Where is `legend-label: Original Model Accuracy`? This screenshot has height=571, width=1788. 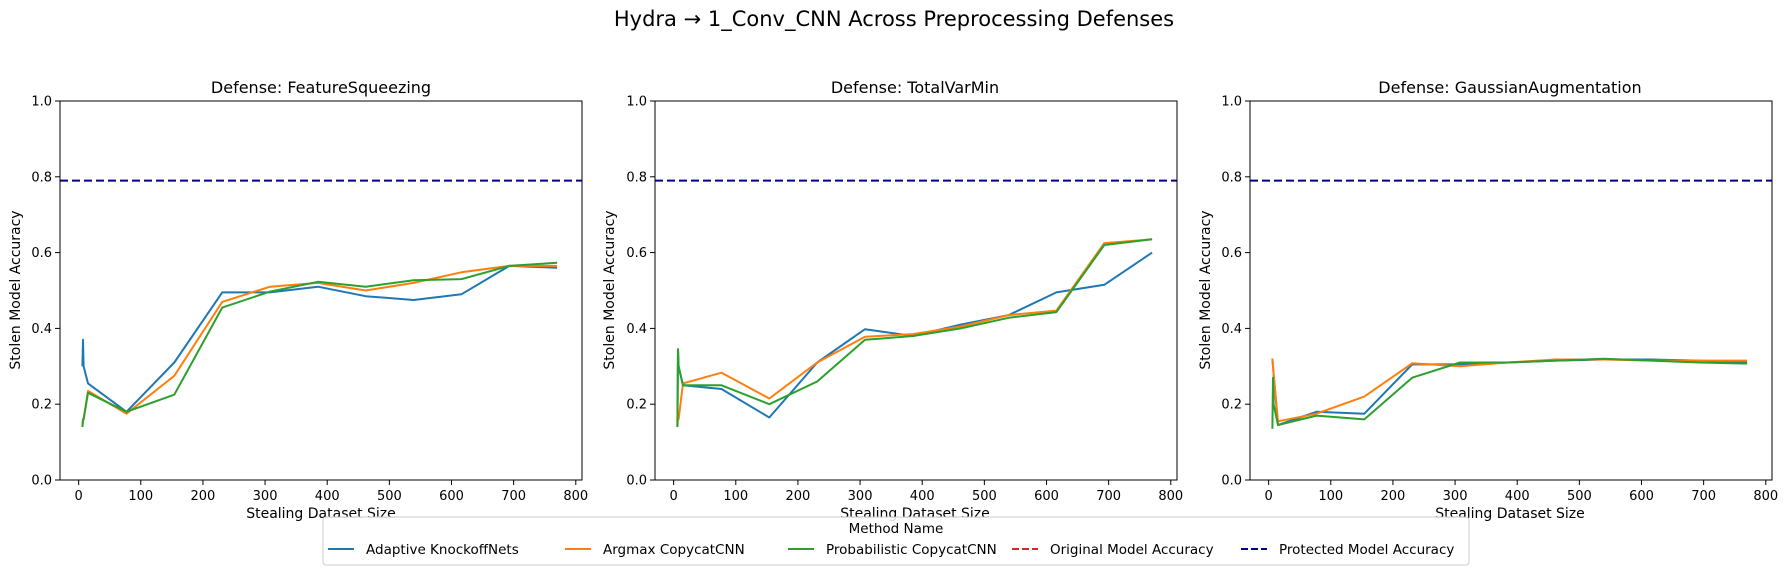 legend-label: Original Model Accuracy is located at coordinates (1132, 550).